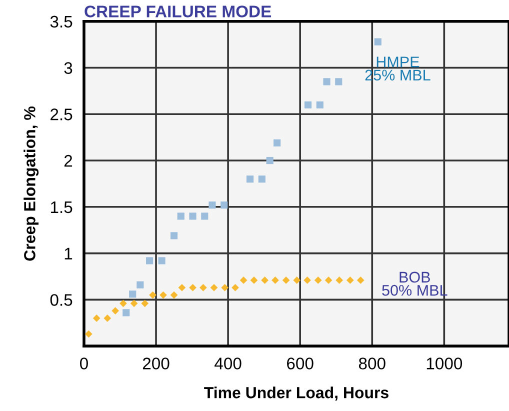  What do you see at coordinates (372, 364) in the screenshot?
I see `x-tick-label: 800` at bounding box center [372, 364].